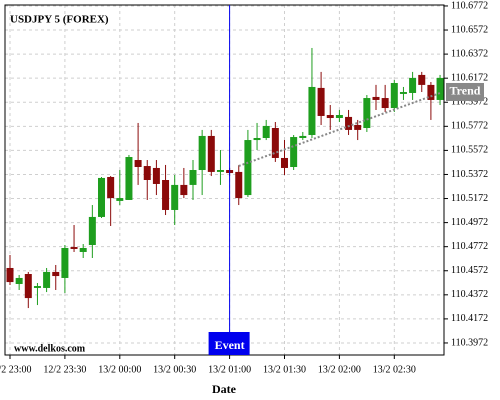  What do you see at coordinates (339, 369) in the screenshot?
I see `x-tick-label: 13/2 02:00` at bounding box center [339, 369].